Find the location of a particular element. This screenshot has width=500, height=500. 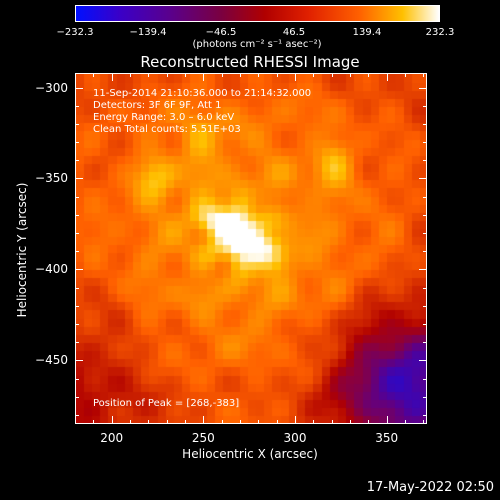

colorbar-units: (photons cm⁻² s⁻¹ asec⁻²) is located at coordinates (257, 44).